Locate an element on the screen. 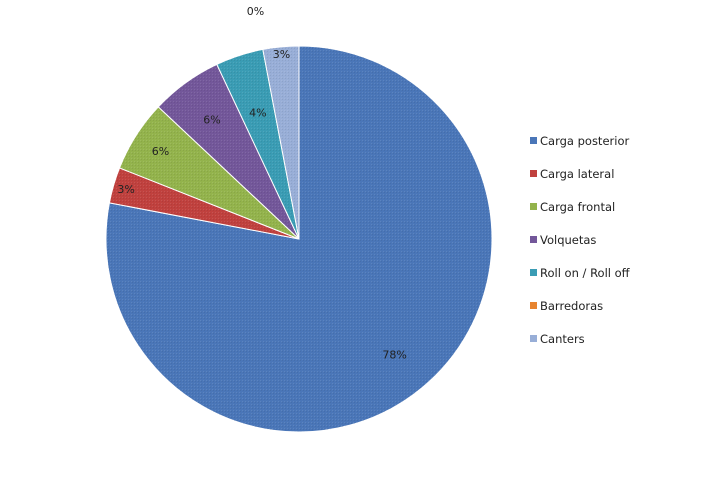 This screenshot has width=718, height=478. legend-label: Barredoras is located at coordinates (571, 306).